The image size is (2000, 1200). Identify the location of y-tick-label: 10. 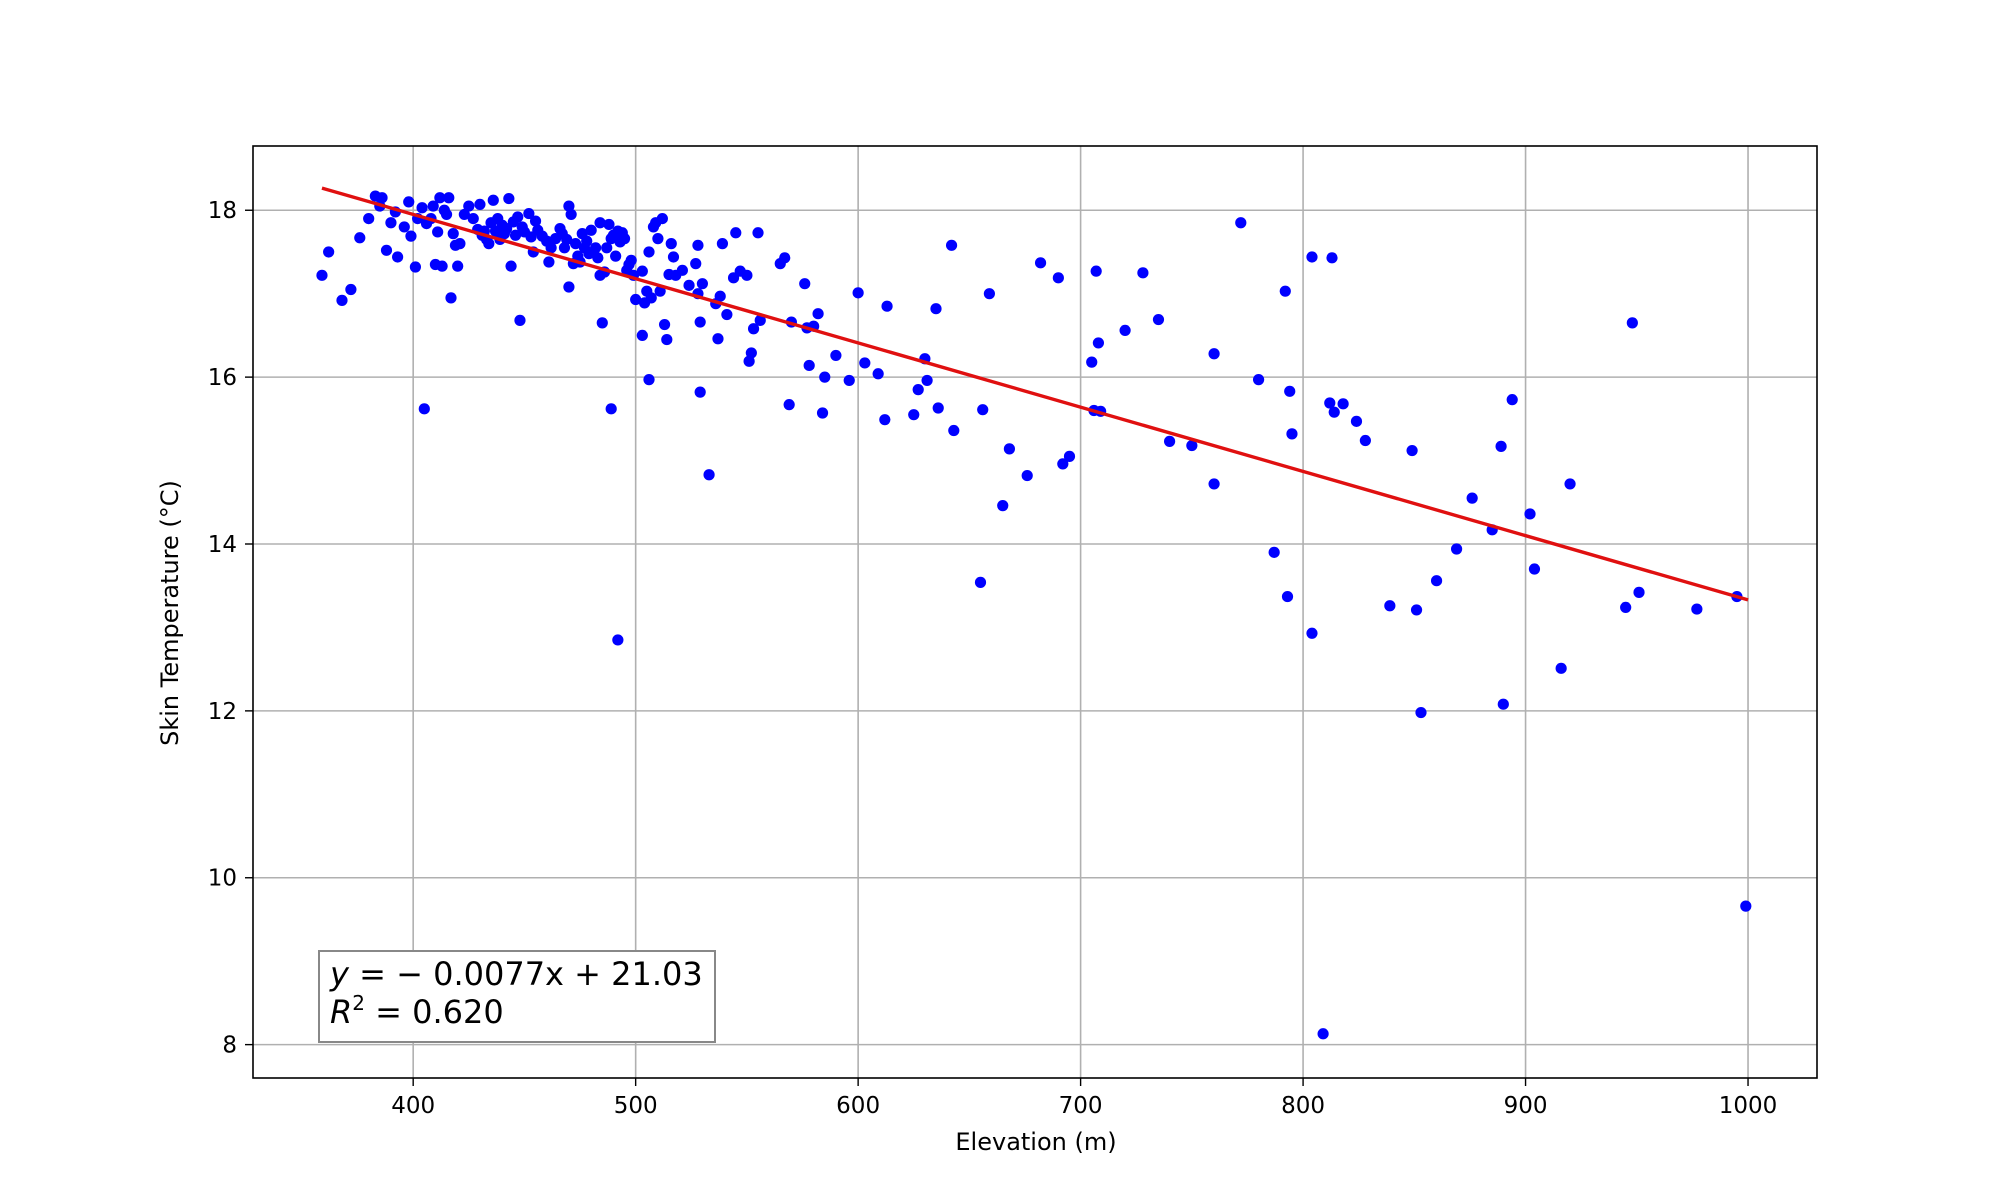
(222, 879).